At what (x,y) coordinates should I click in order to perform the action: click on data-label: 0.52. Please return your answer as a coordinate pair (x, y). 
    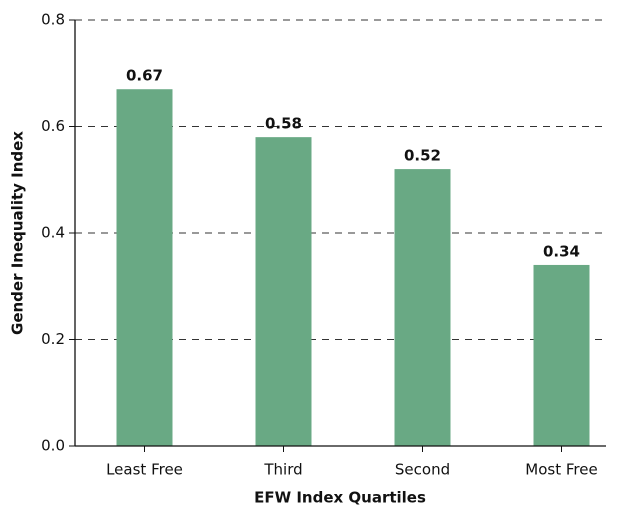
    Looking at the image, I should click on (422, 156).